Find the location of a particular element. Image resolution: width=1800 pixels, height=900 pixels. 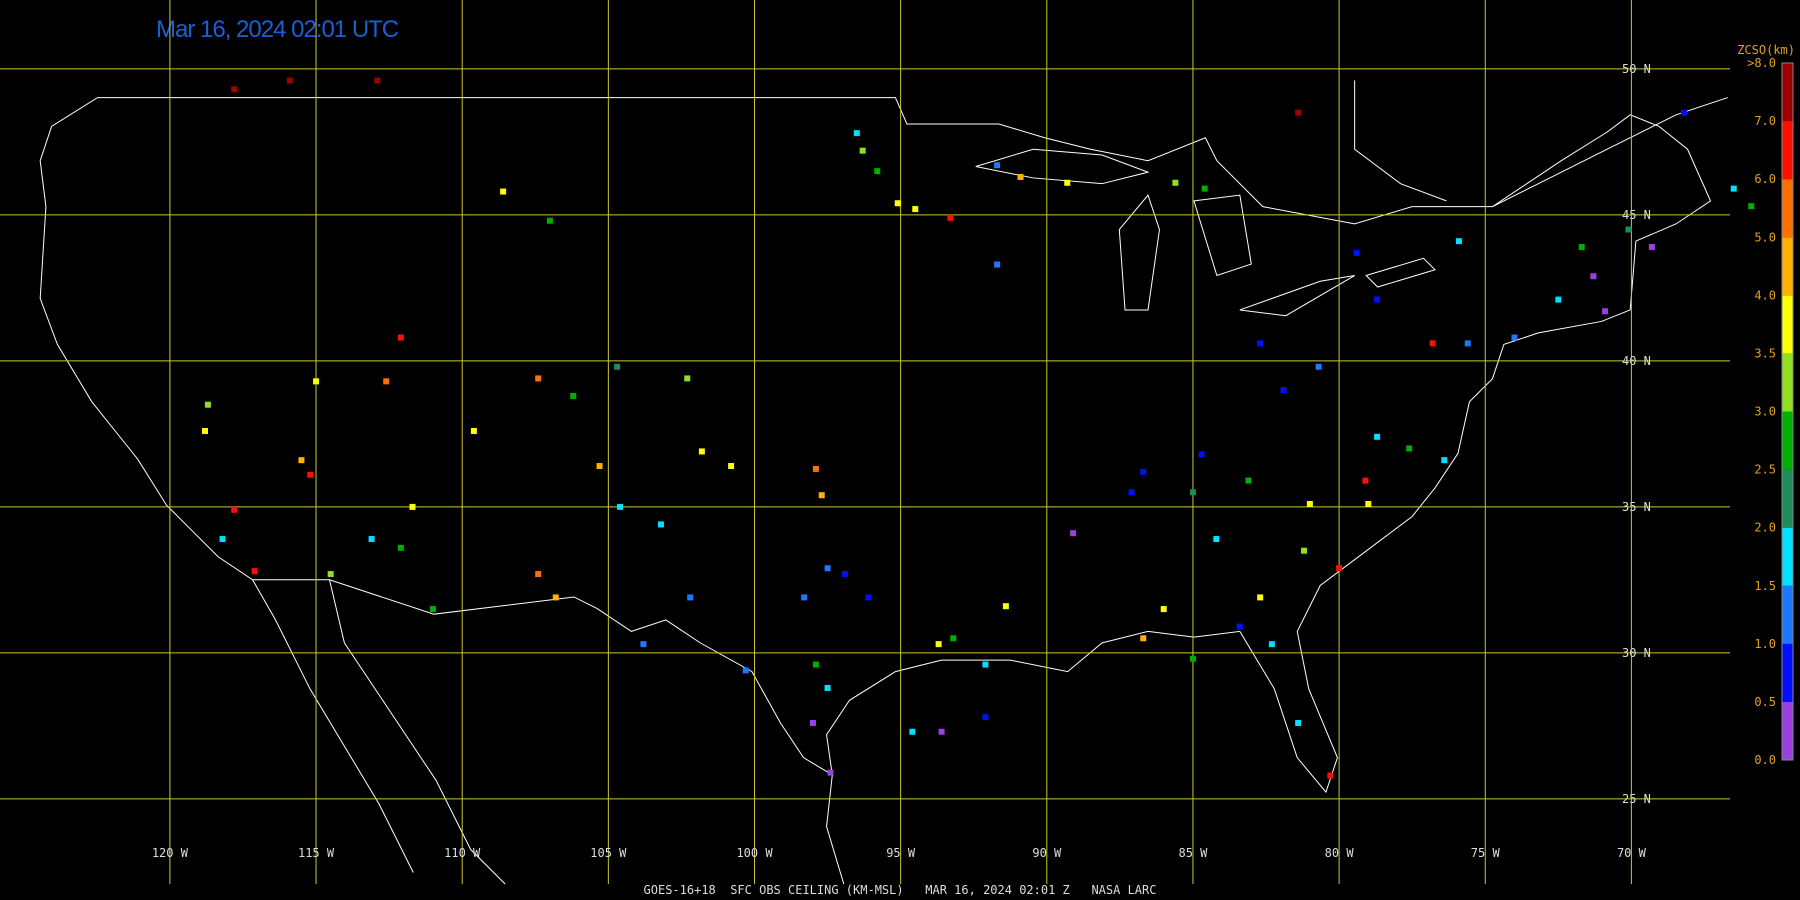

longitude-label: 80 W is located at coordinates (1340, 853).